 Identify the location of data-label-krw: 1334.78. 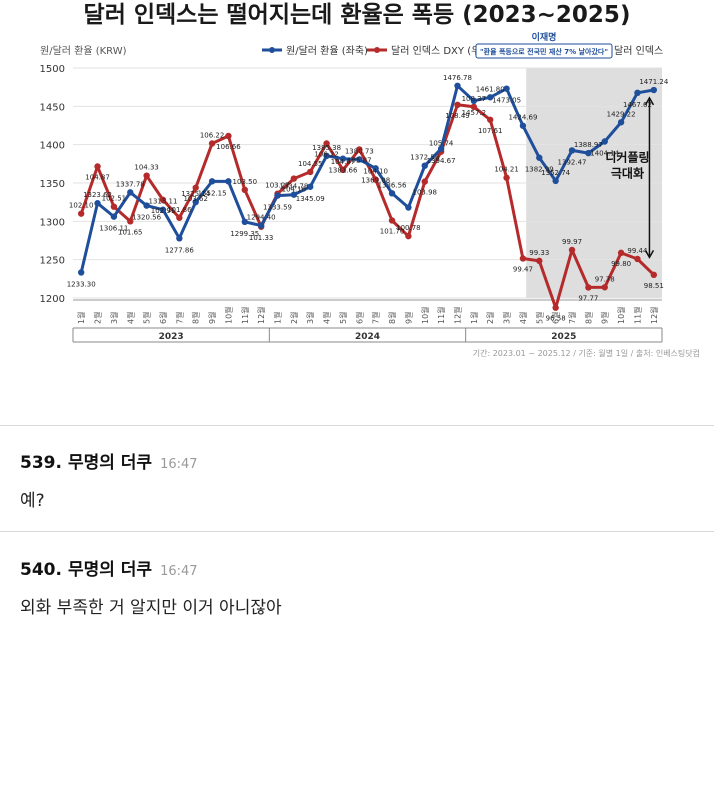
(293, 187).